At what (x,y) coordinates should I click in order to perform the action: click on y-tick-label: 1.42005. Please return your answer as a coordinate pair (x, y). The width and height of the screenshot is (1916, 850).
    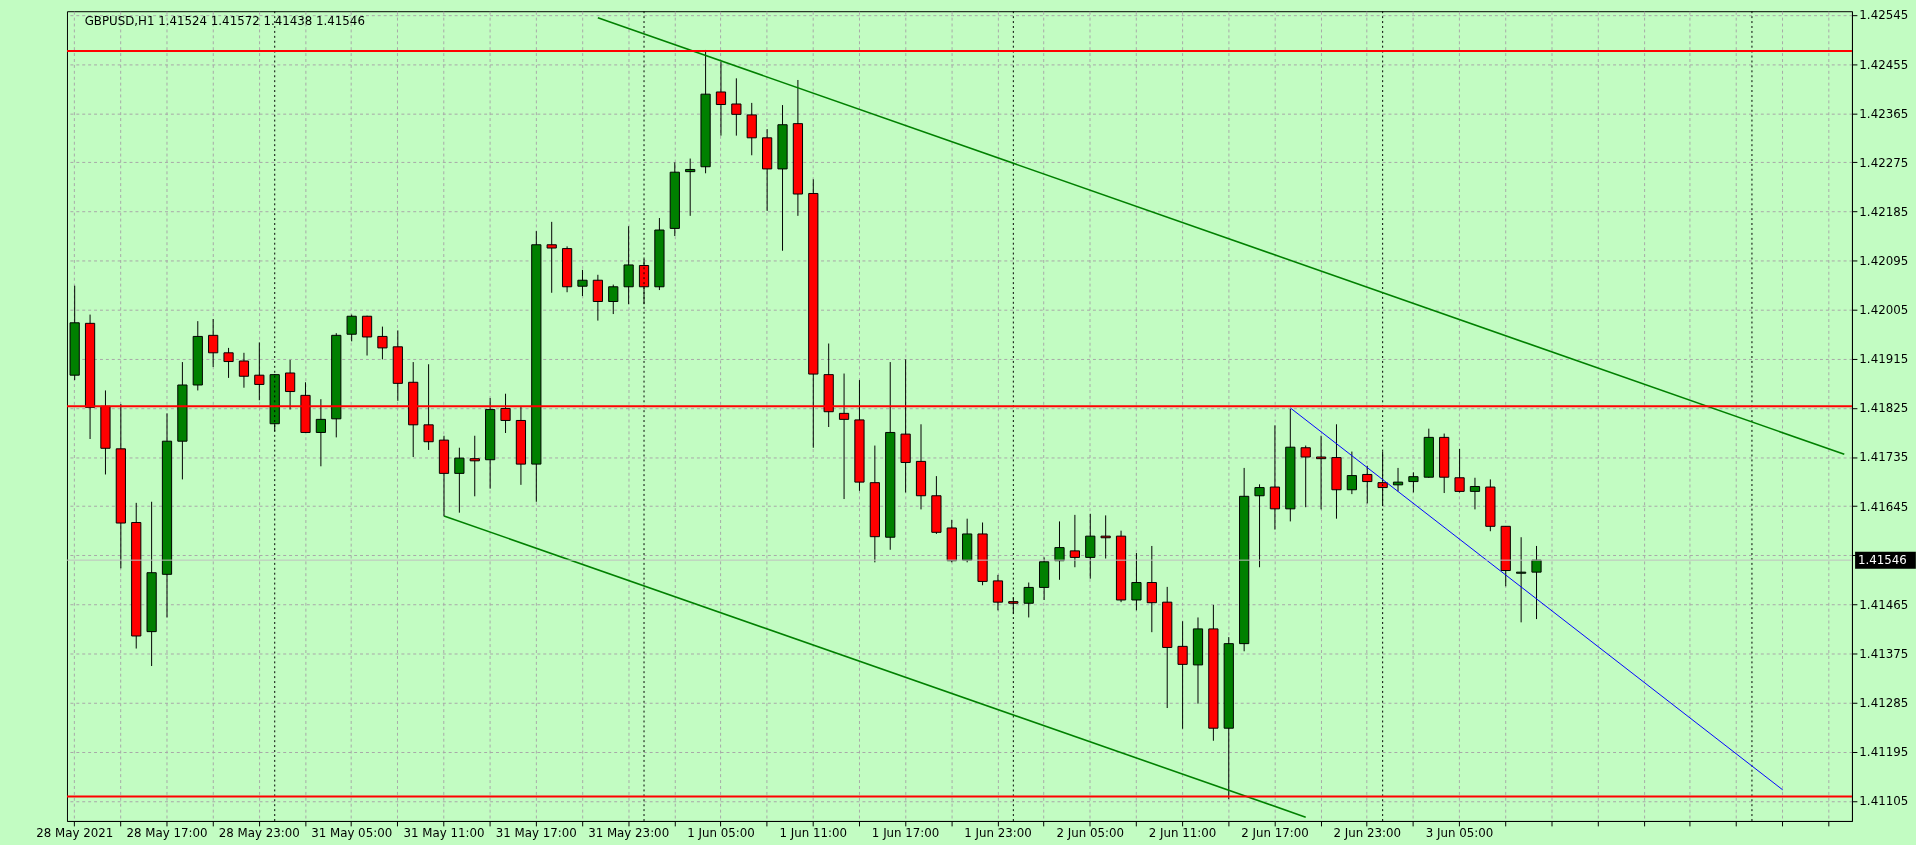
    Looking at the image, I should click on (1884, 310).